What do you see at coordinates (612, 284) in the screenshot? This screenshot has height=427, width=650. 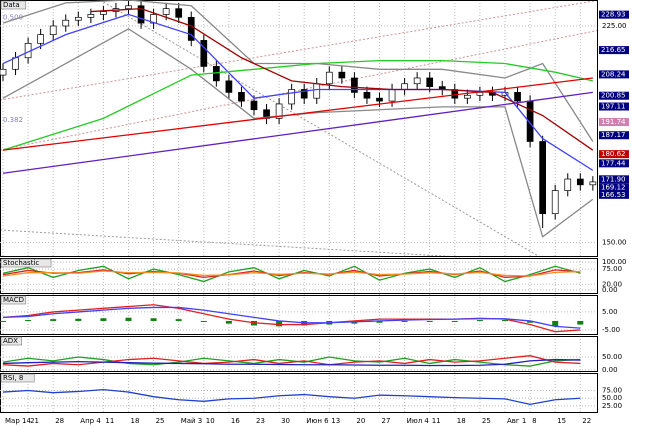 I see `y-tick-label: 20.00` at bounding box center [612, 284].